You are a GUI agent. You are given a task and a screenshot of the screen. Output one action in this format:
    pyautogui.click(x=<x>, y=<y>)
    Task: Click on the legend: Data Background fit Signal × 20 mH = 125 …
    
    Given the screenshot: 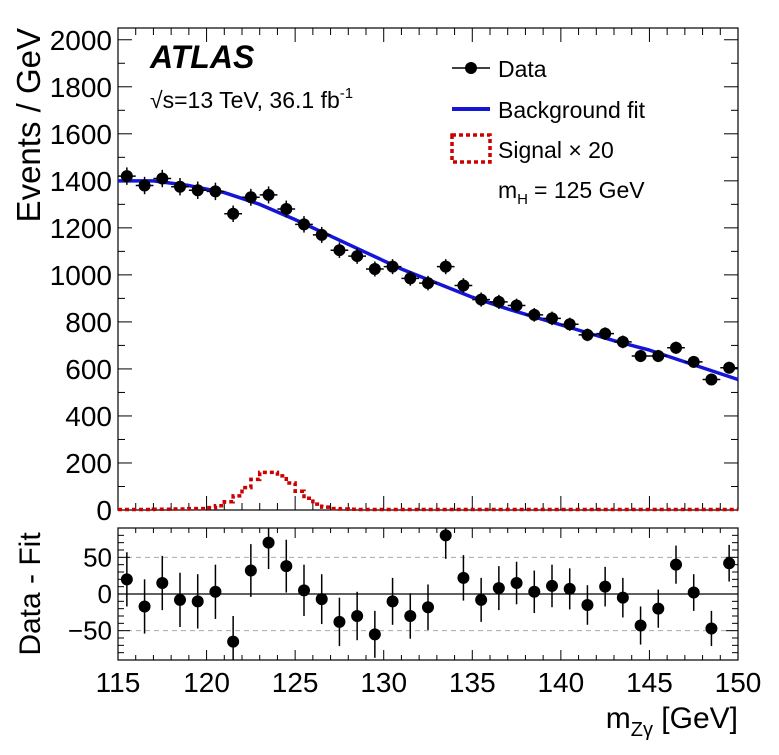 What is the action you would take?
    pyautogui.click(x=548, y=132)
    